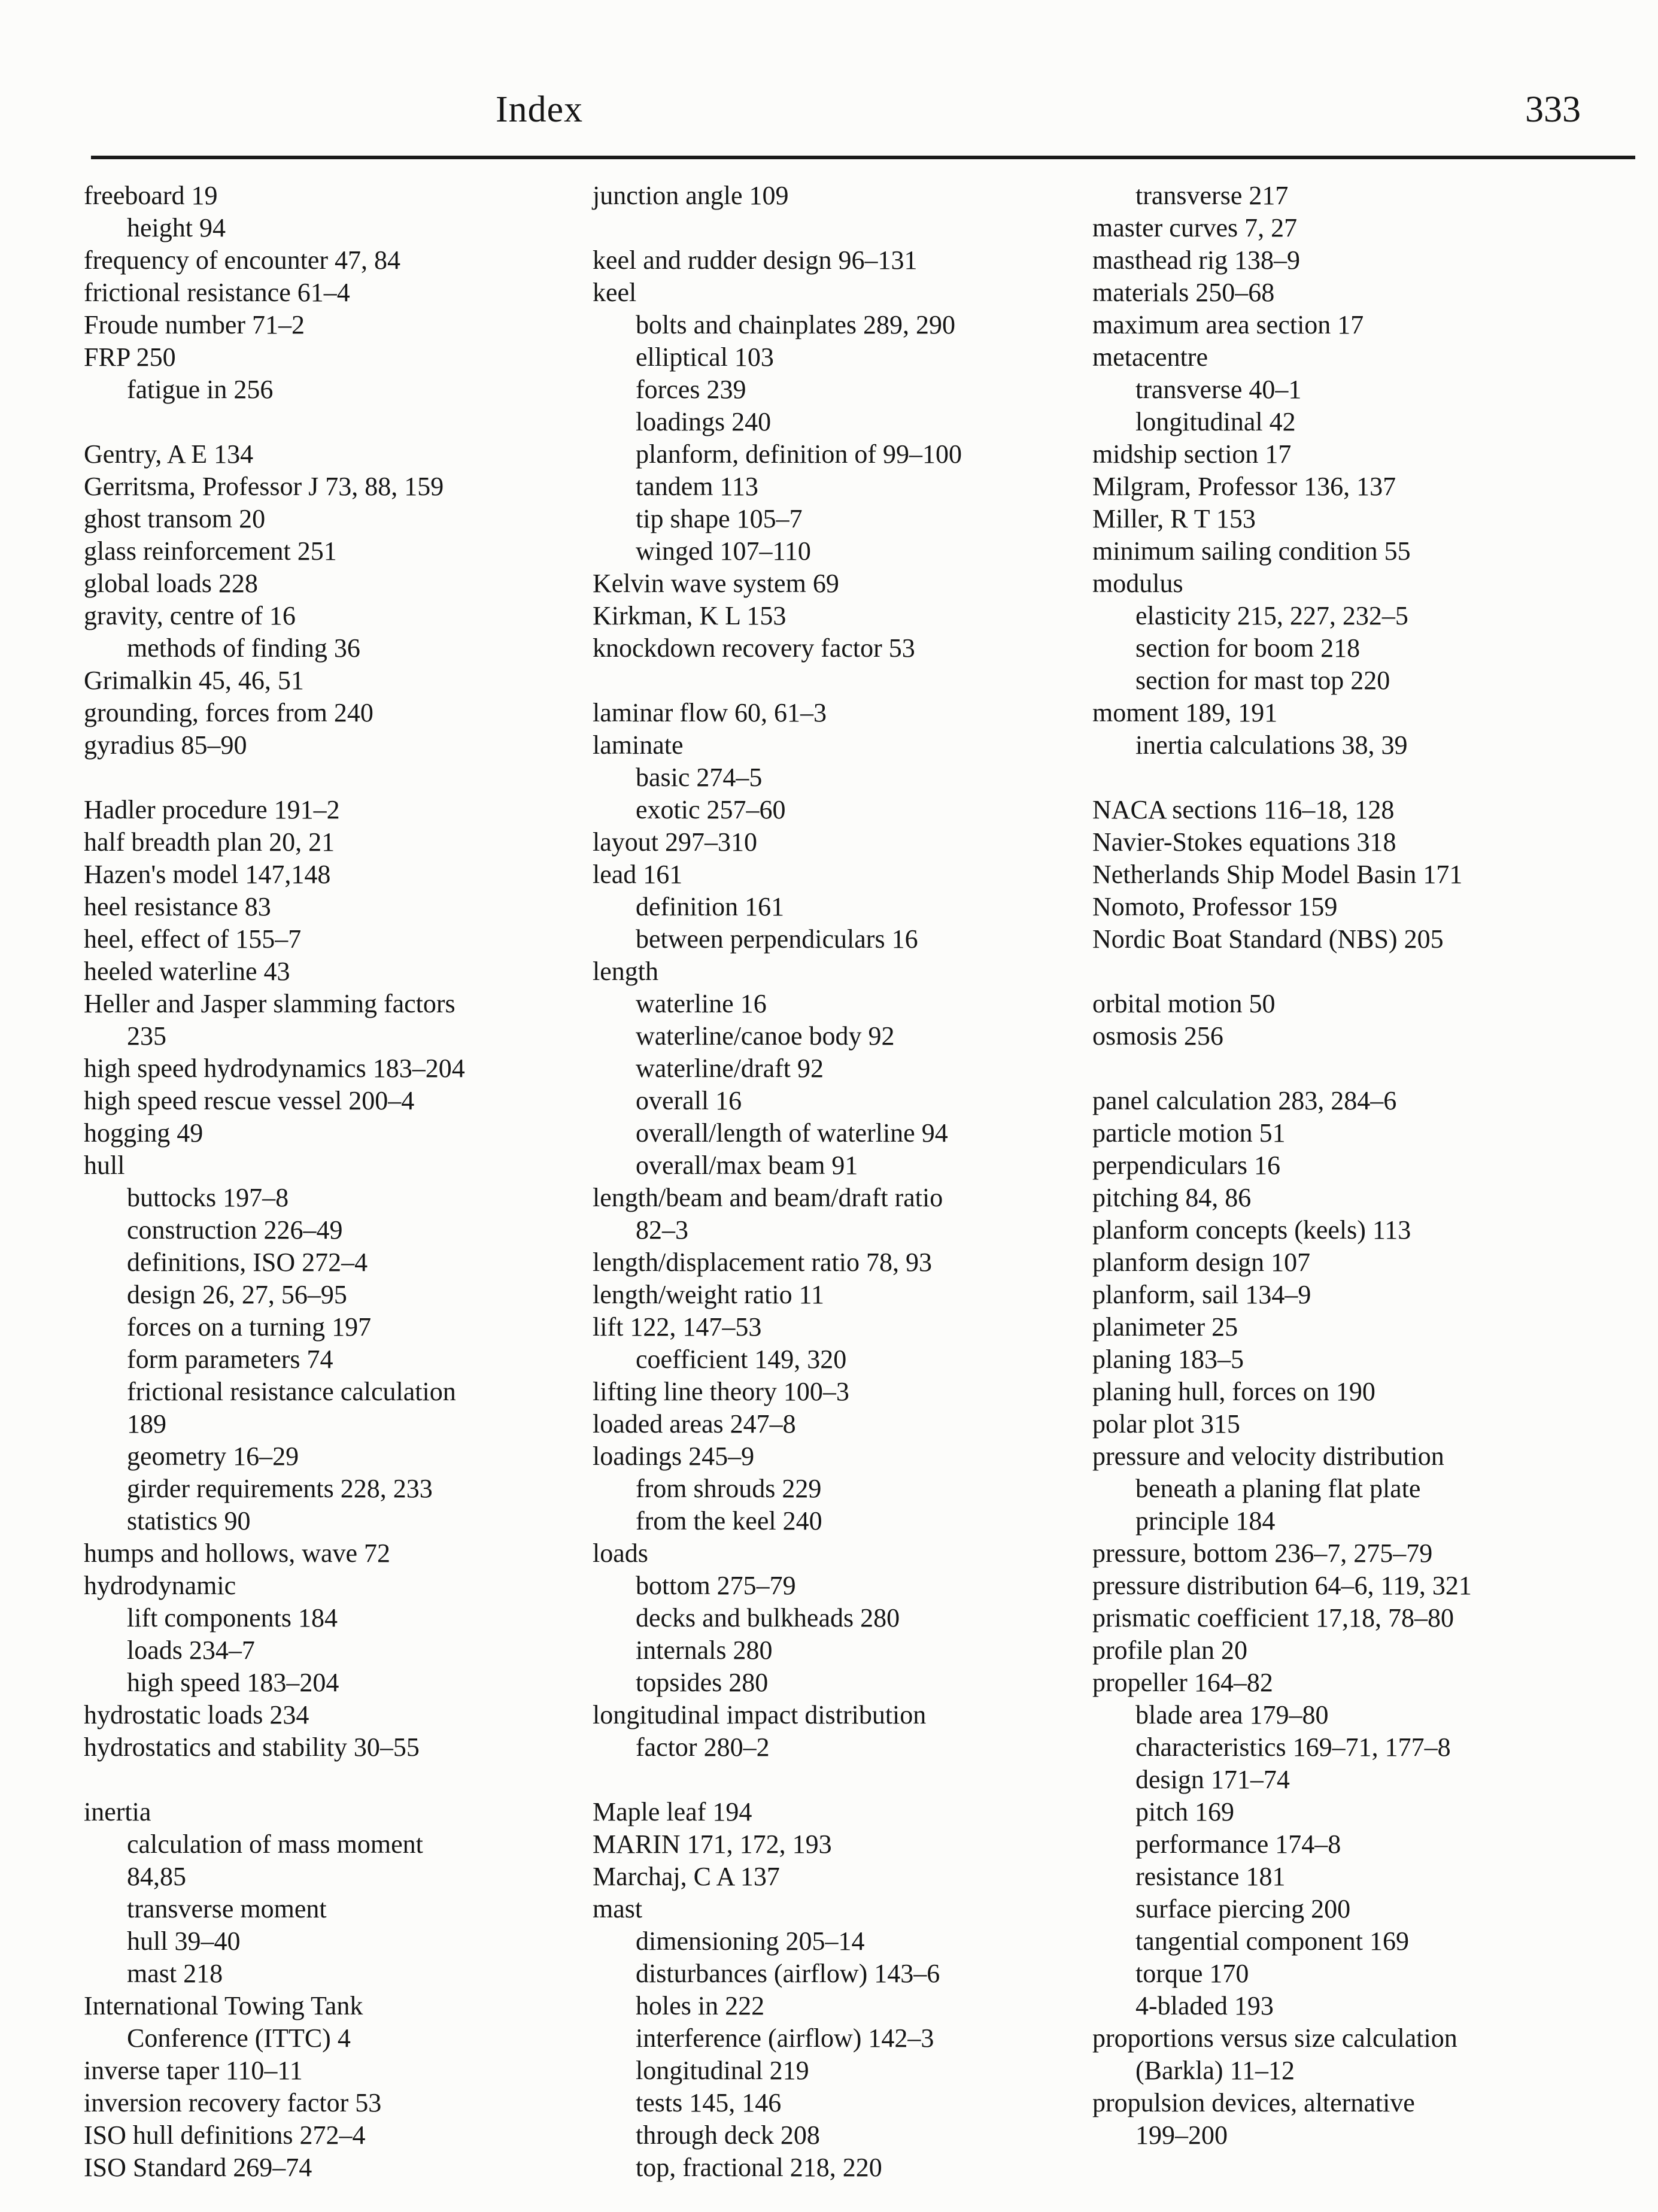  I want to click on index-entry: bolts and chainplates 289, 290, so click(796, 324).